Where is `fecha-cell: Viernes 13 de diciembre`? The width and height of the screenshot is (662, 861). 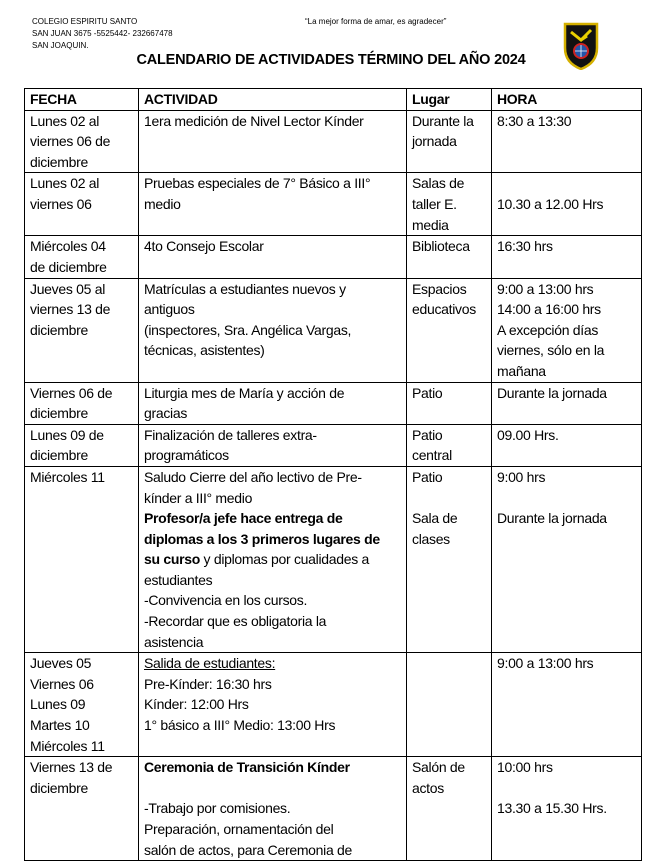 fecha-cell: Viernes 13 de diciembre is located at coordinates (81, 808).